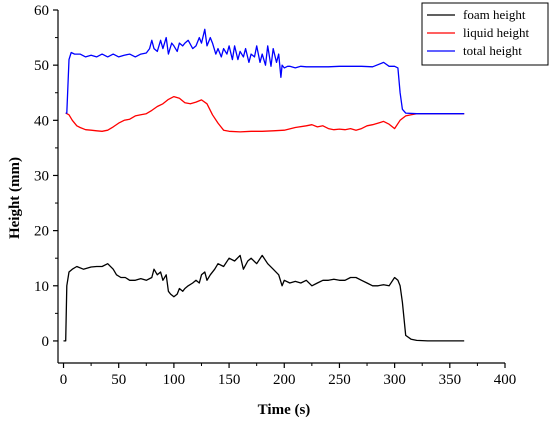 The width and height of the screenshot is (550, 422). What do you see at coordinates (284, 380) in the screenshot?
I see `x-tick-label: 200` at bounding box center [284, 380].